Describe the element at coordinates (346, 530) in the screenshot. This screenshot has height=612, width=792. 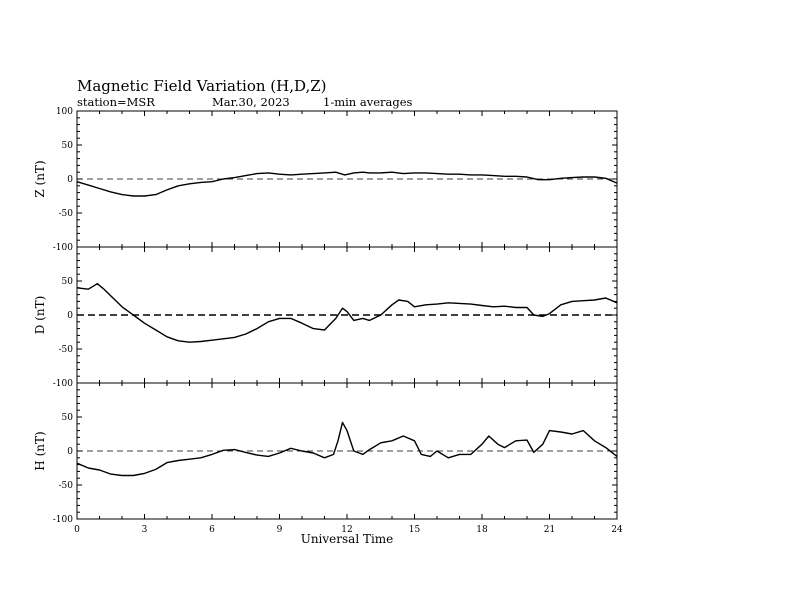
I see `x-tick-label: 12` at that location.